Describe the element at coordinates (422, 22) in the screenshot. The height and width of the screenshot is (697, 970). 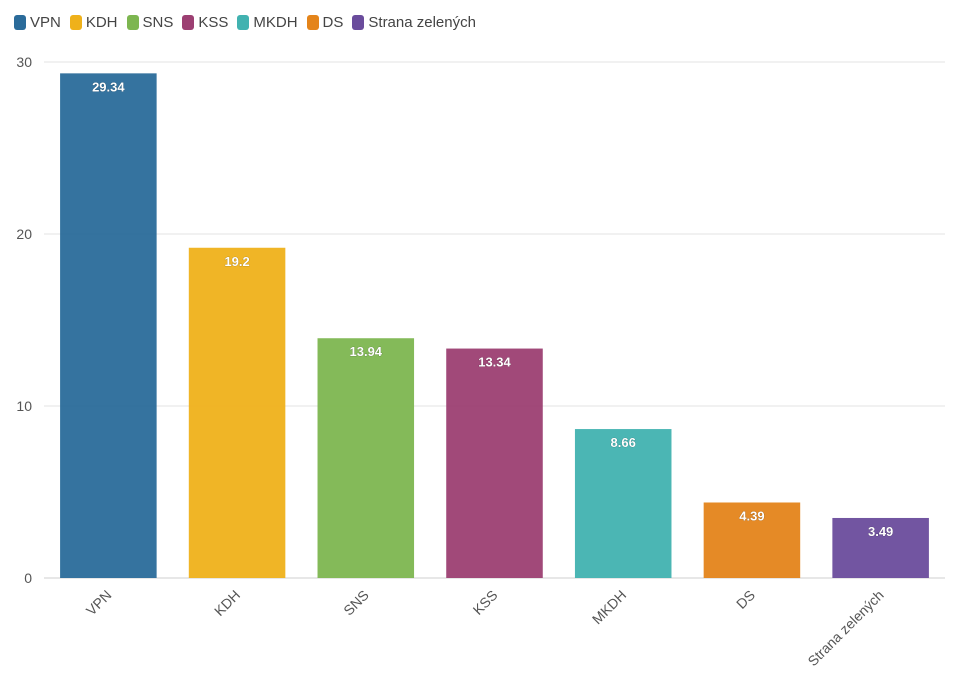
I see `legend-label: Strana zelených` at that location.